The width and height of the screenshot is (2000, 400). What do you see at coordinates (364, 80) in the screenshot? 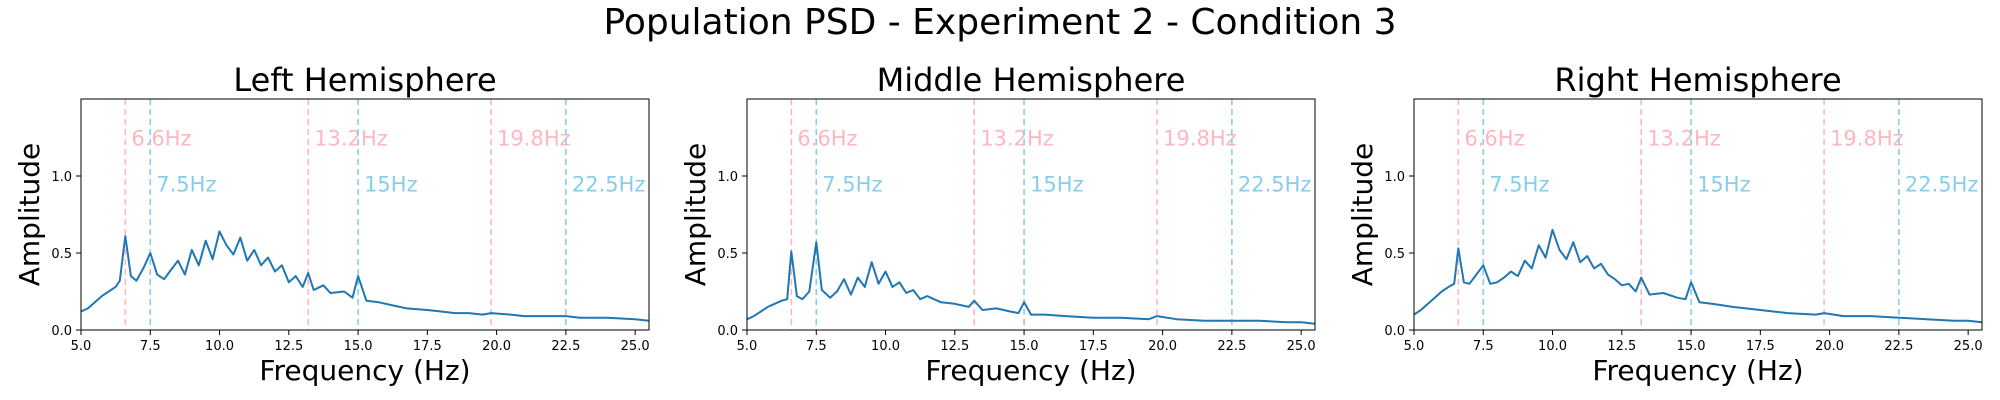
I see `panel-title: Left Hemisphere` at bounding box center [364, 80].